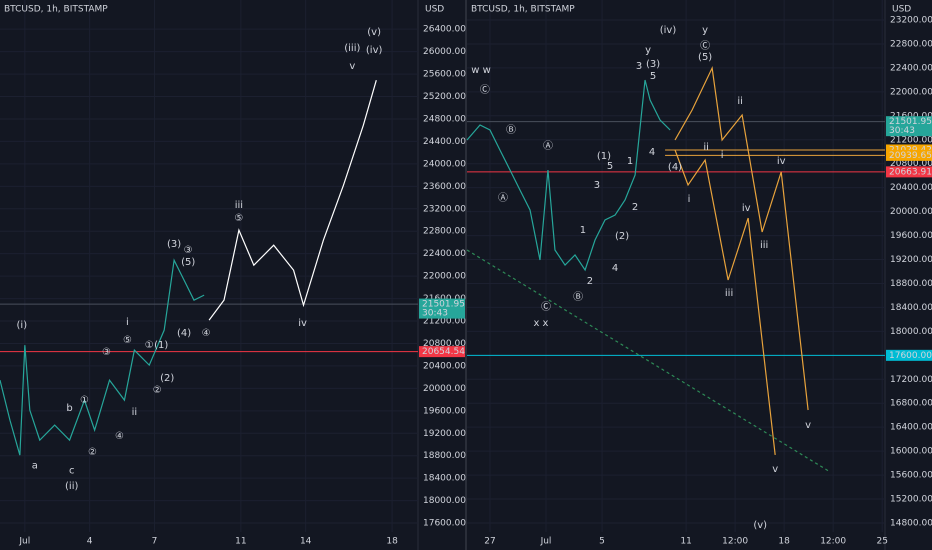  I want to click on chart-title: BTCUSD, 1h, BITSTAMP, so click(523, 10).